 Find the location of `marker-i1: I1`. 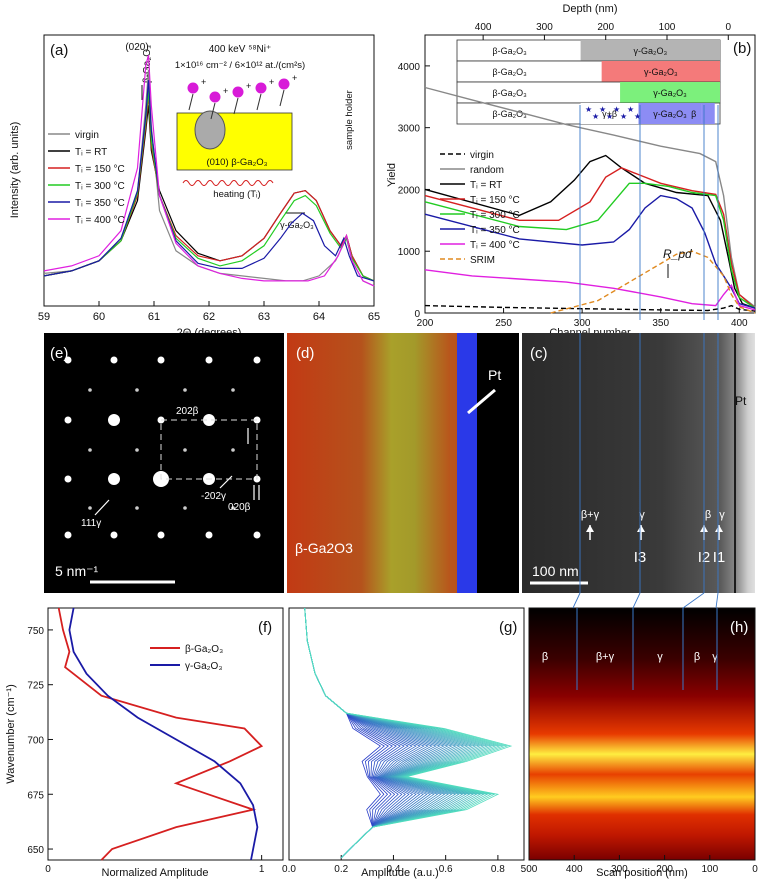

marker-i1: I1 is located at coordinates (719, 557).